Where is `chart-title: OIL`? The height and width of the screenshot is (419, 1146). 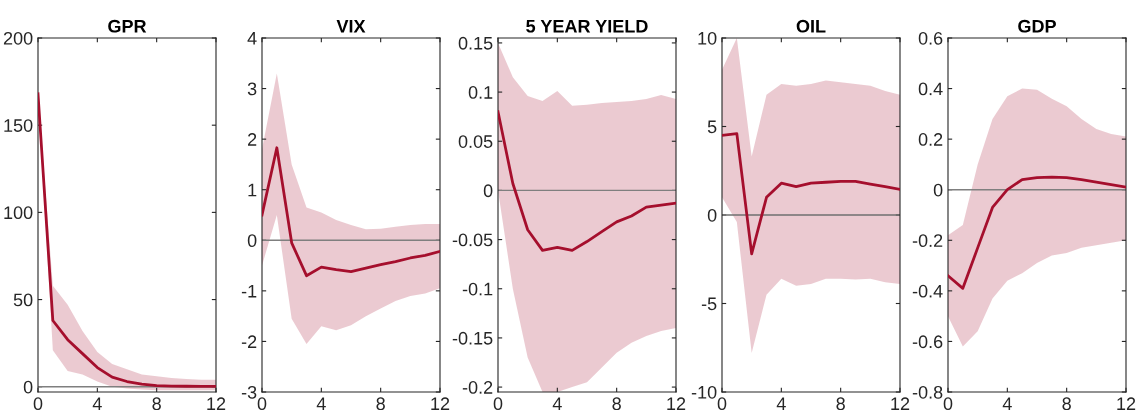 chart-title: OIL is located at coordinates (811, 26).